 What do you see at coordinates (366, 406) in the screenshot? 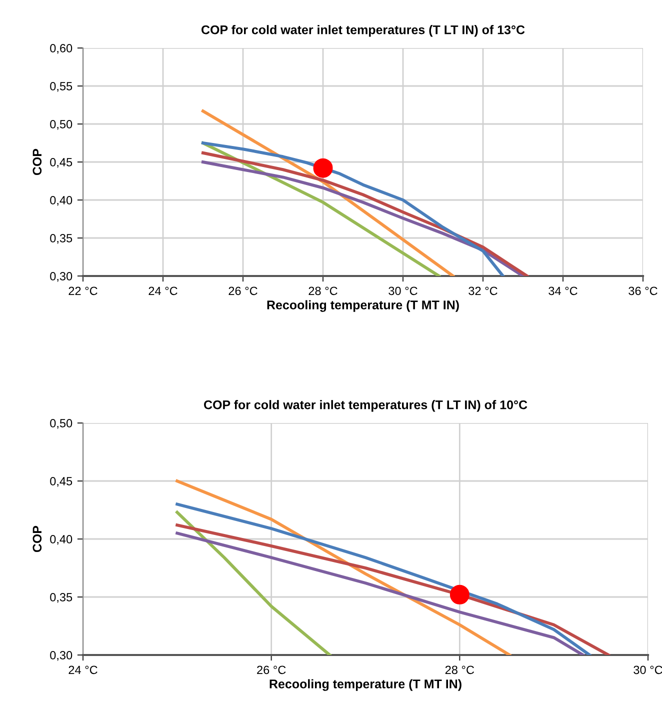
I see `chart-title: COP for cold water inlet temperatures (T LT IN) of 10°C` at bounding box center [366, 406].